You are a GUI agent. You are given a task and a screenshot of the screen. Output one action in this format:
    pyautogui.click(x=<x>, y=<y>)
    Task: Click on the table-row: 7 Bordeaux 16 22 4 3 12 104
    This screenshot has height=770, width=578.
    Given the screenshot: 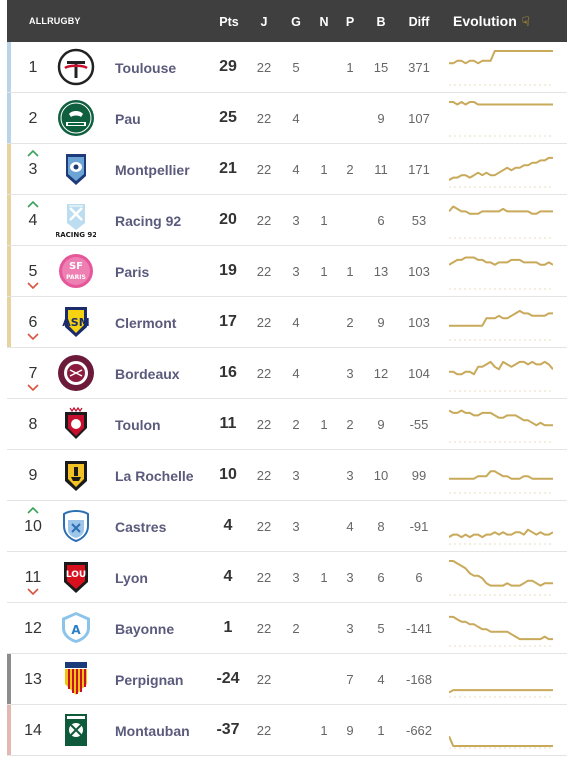 What is the action you would take?
    pyautogui.click(x=287, y=373)
    